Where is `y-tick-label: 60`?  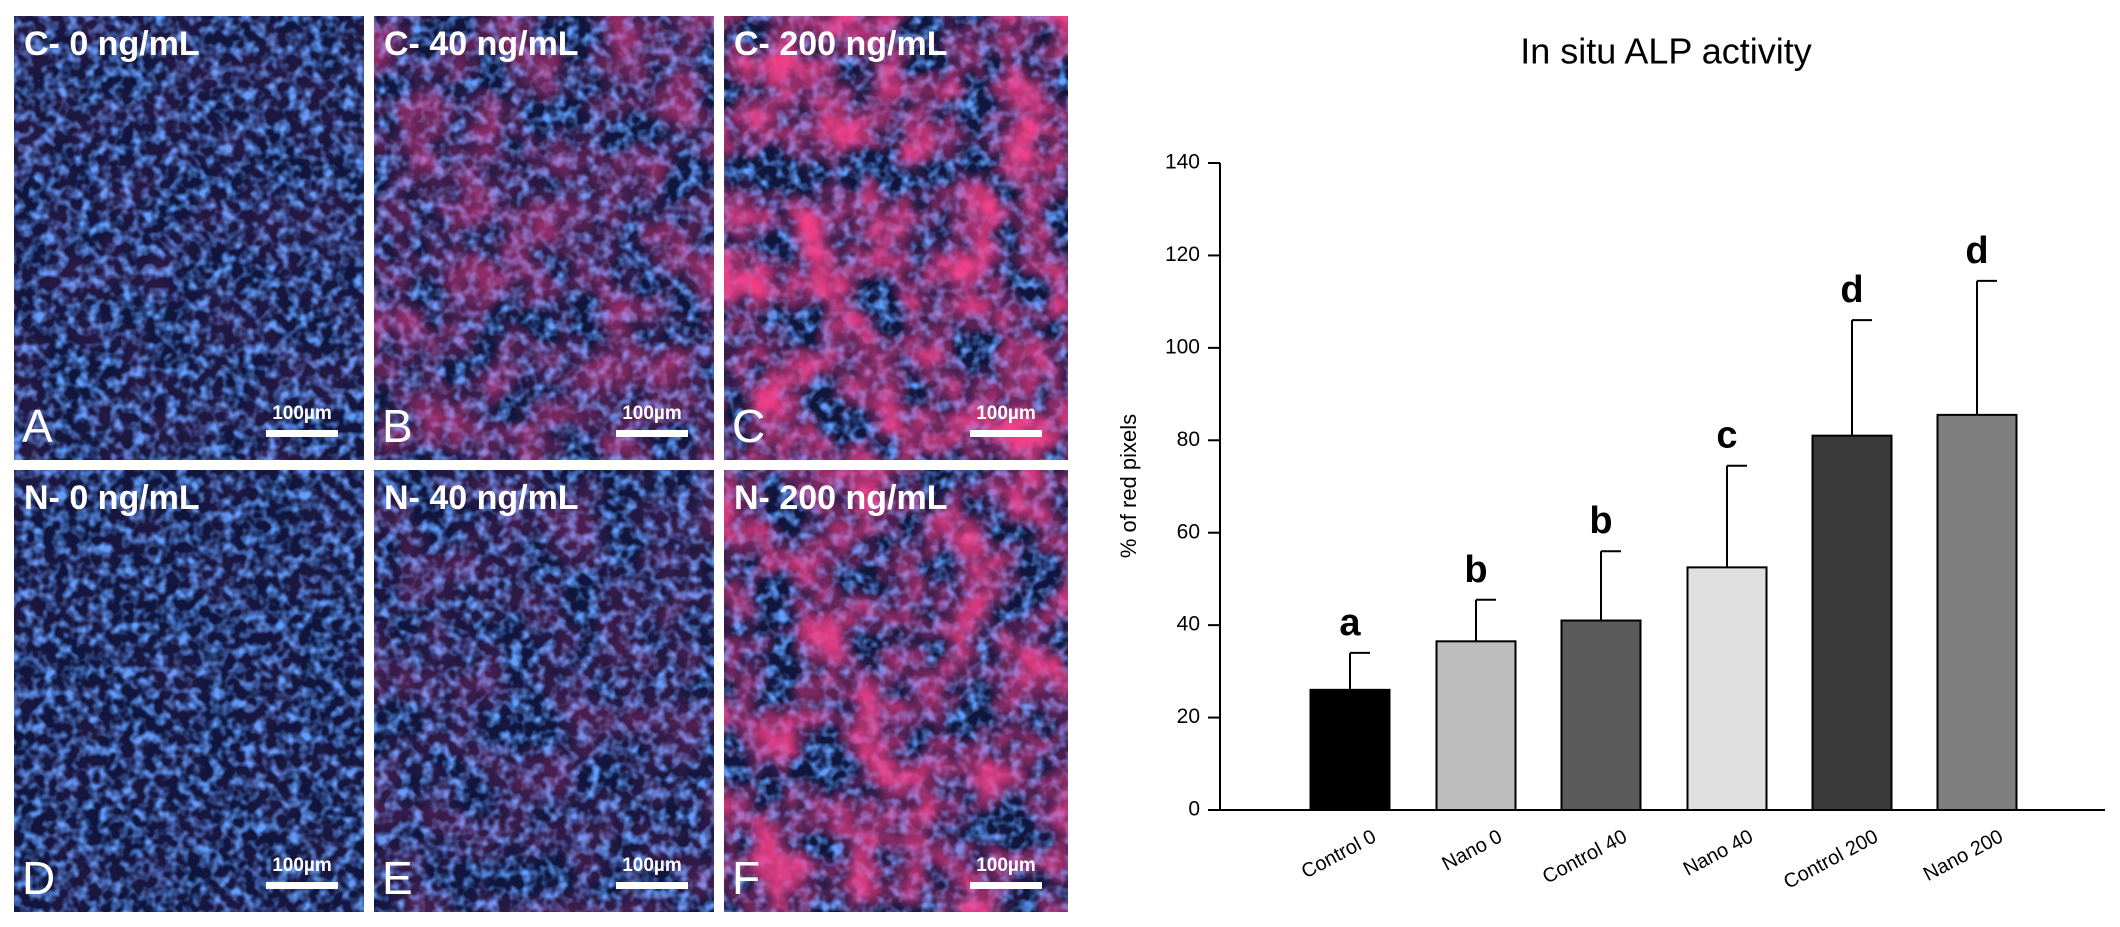
y-tick-label: 60 is located at coordinates (1188, 531).